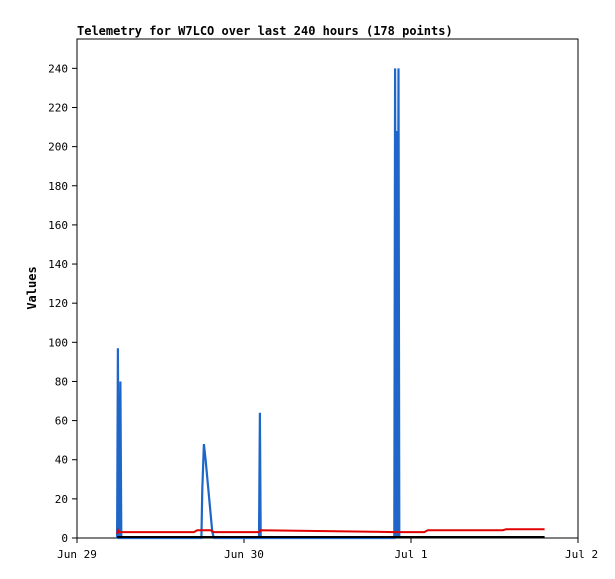  Describe the element at coordinates (61, 499) in the screenshot. I see `y-tick-label: 20` at that location.